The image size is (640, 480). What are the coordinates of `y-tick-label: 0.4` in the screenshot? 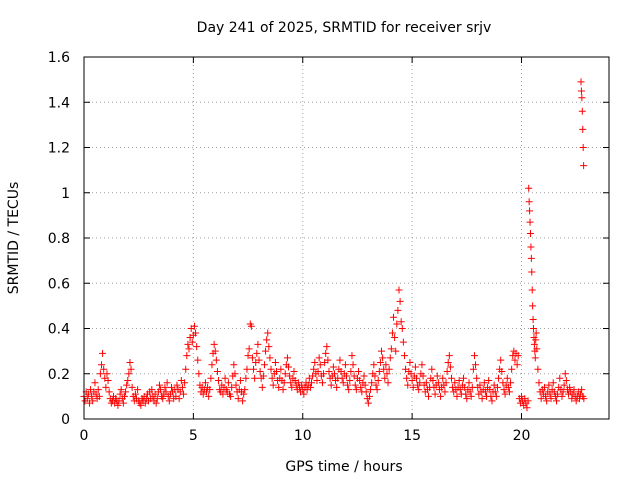 It's located at (59, 330).